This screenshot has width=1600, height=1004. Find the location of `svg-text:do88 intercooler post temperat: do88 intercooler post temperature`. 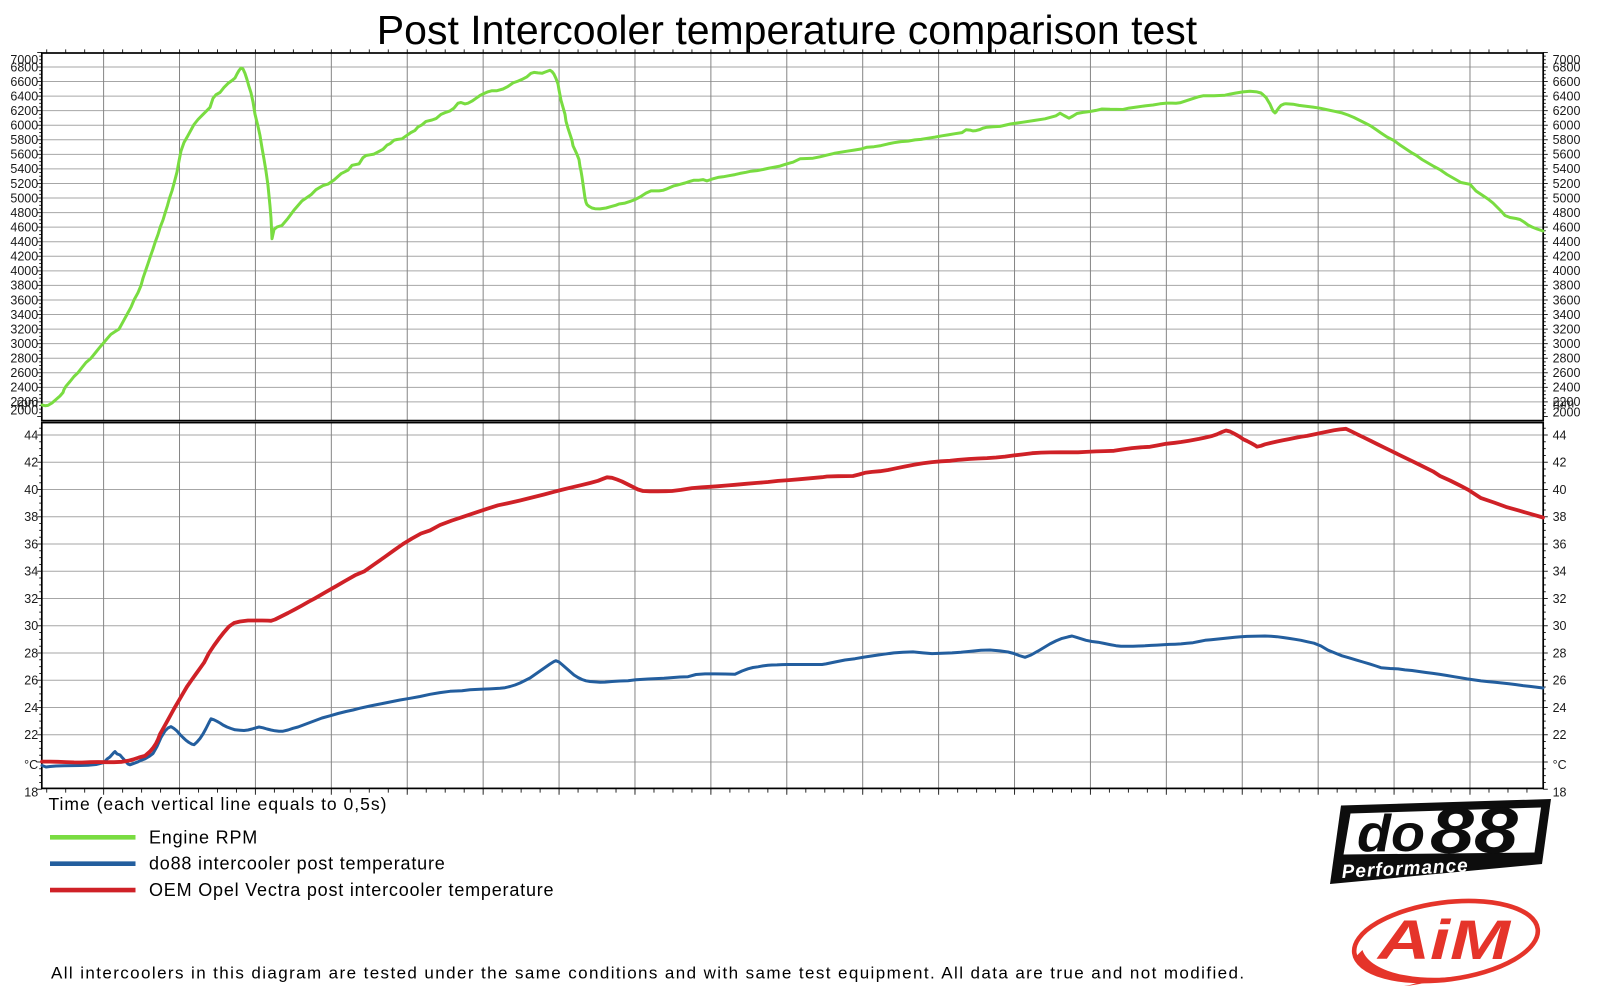

svg-text:do88 intercooler post temperat: do88 intercooler post temperature is located at coordinates (297, 864).